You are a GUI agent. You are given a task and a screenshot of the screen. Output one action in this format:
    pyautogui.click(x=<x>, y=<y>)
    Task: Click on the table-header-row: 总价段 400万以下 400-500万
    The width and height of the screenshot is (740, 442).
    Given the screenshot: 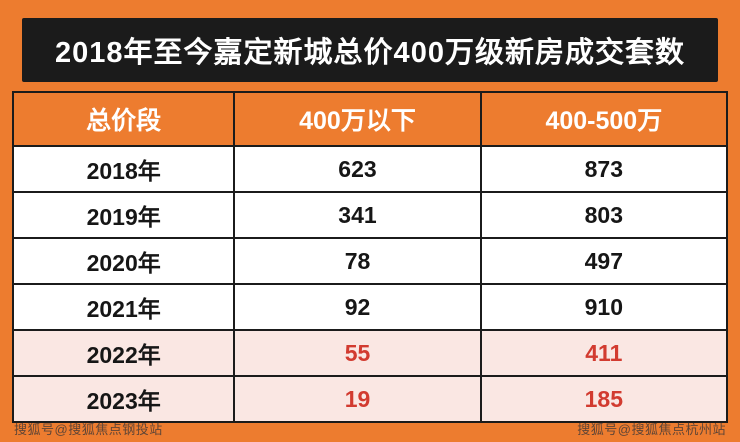 What is the action you would take?
    pyautogui.click(x=370, y=119)
    